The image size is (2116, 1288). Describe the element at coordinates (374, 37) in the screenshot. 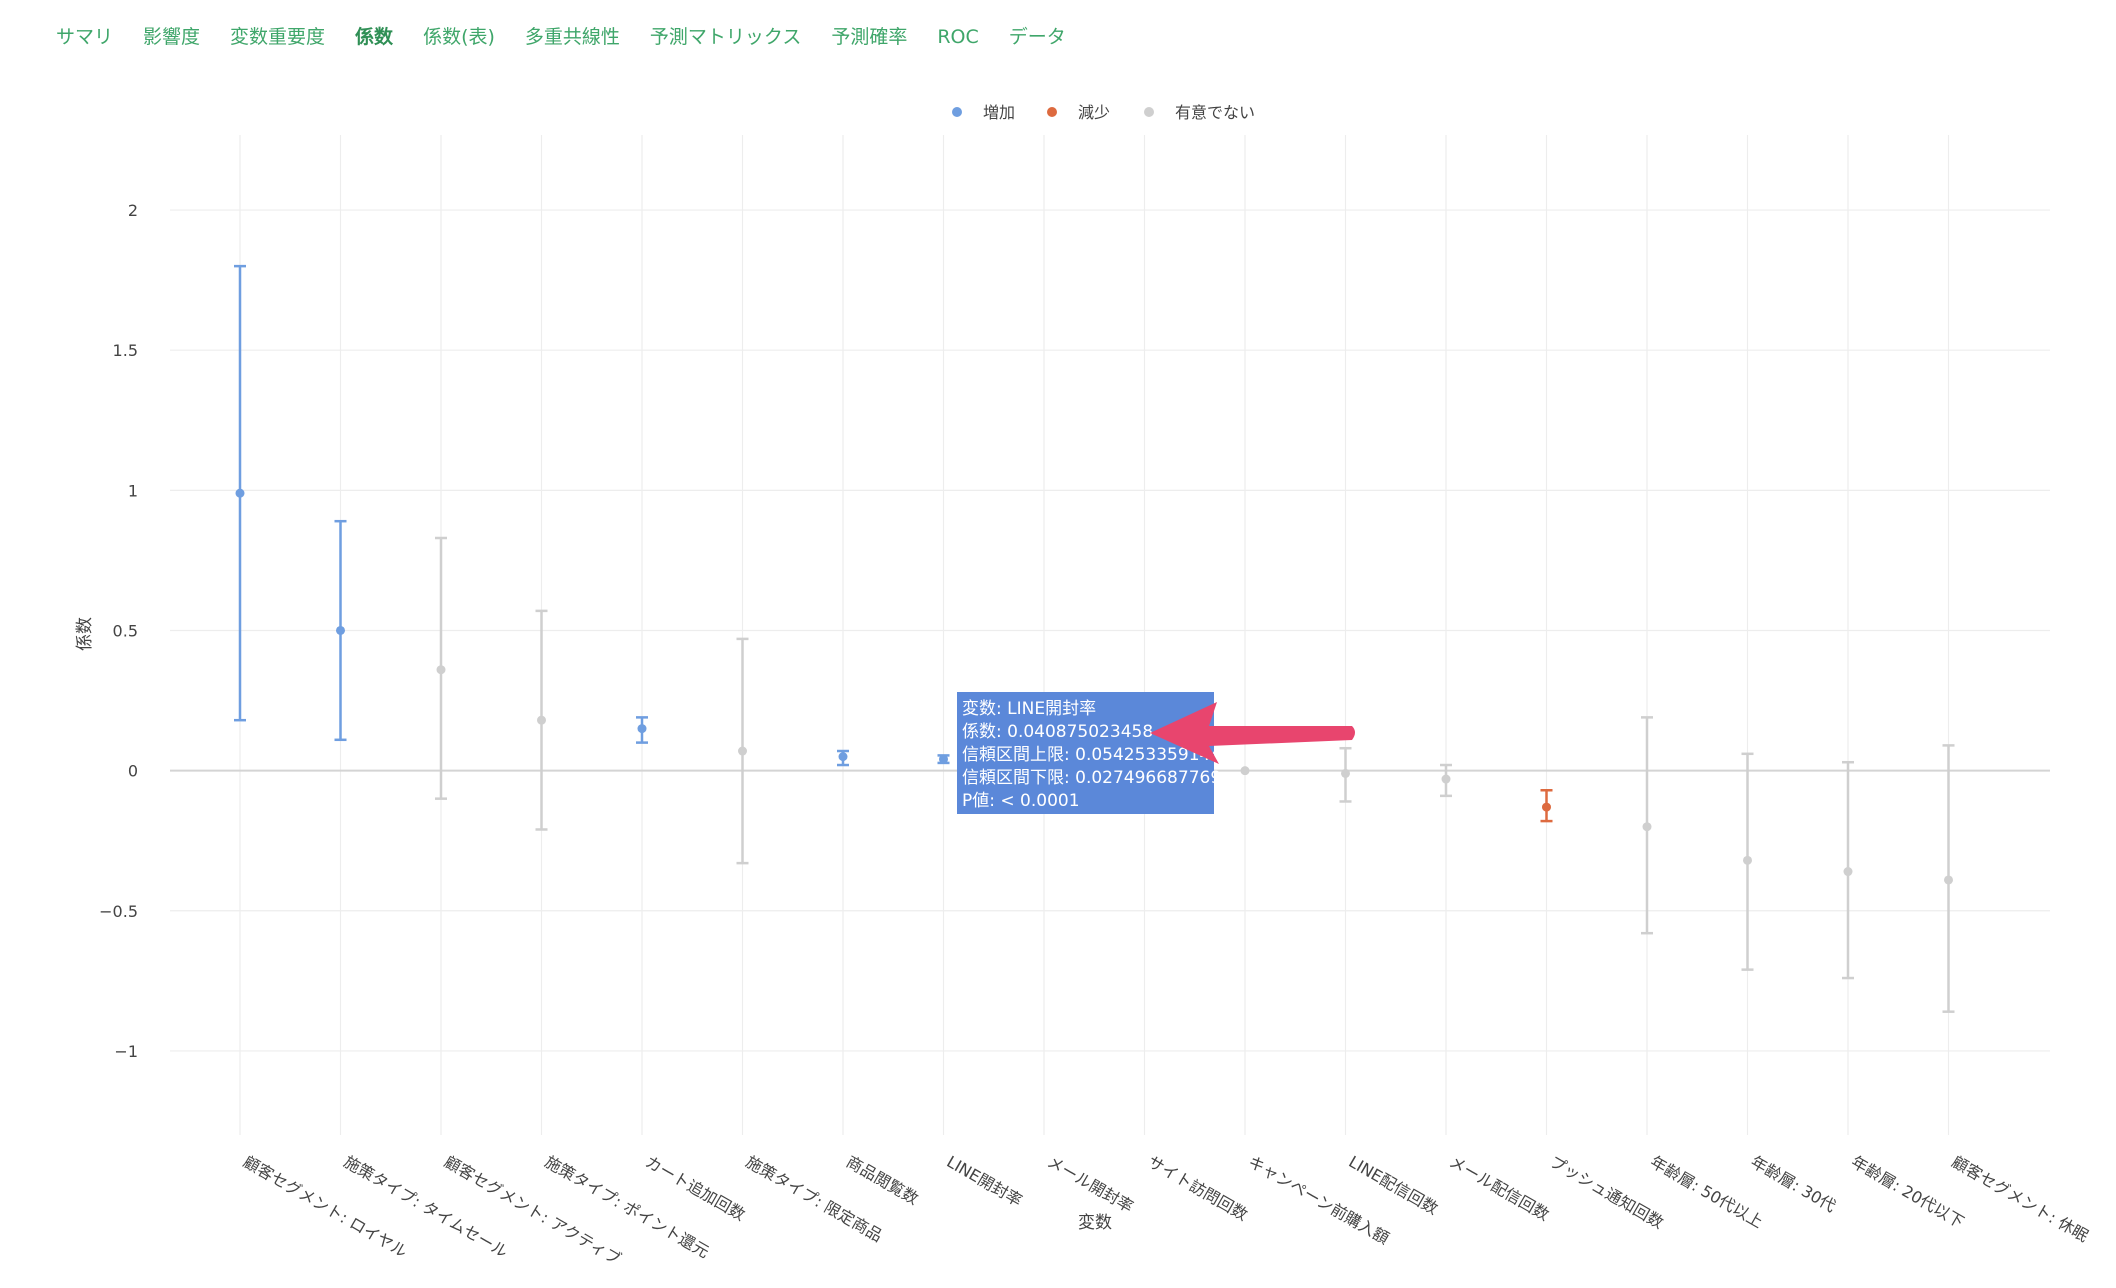

I see `tab-coefficients: 係数` at that location.